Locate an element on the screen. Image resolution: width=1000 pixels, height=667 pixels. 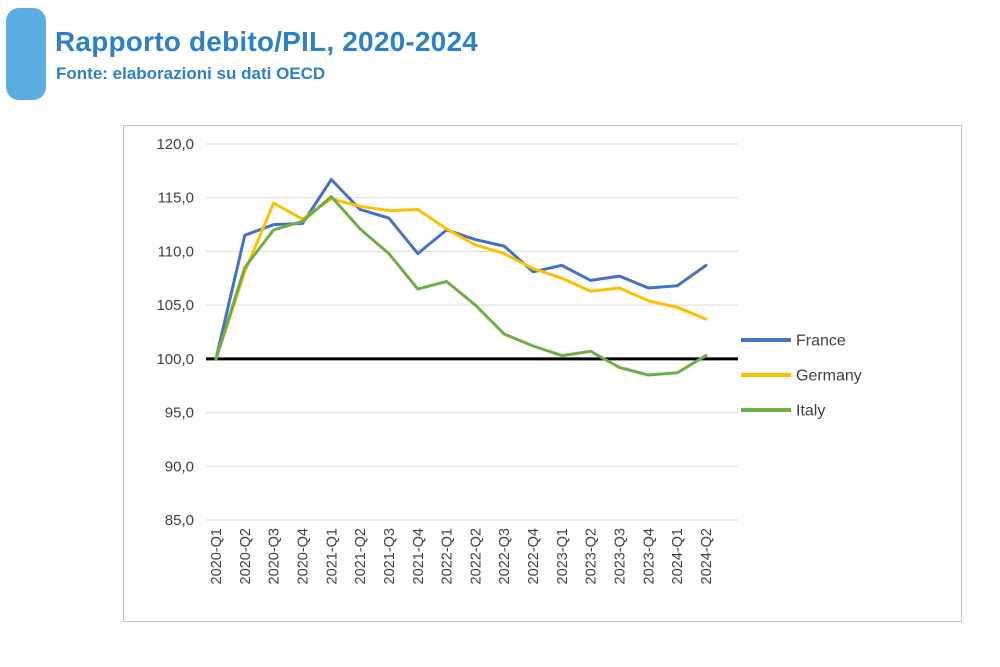
x-tick-label: 2020-Q3 is located at coordinates (275, 556).